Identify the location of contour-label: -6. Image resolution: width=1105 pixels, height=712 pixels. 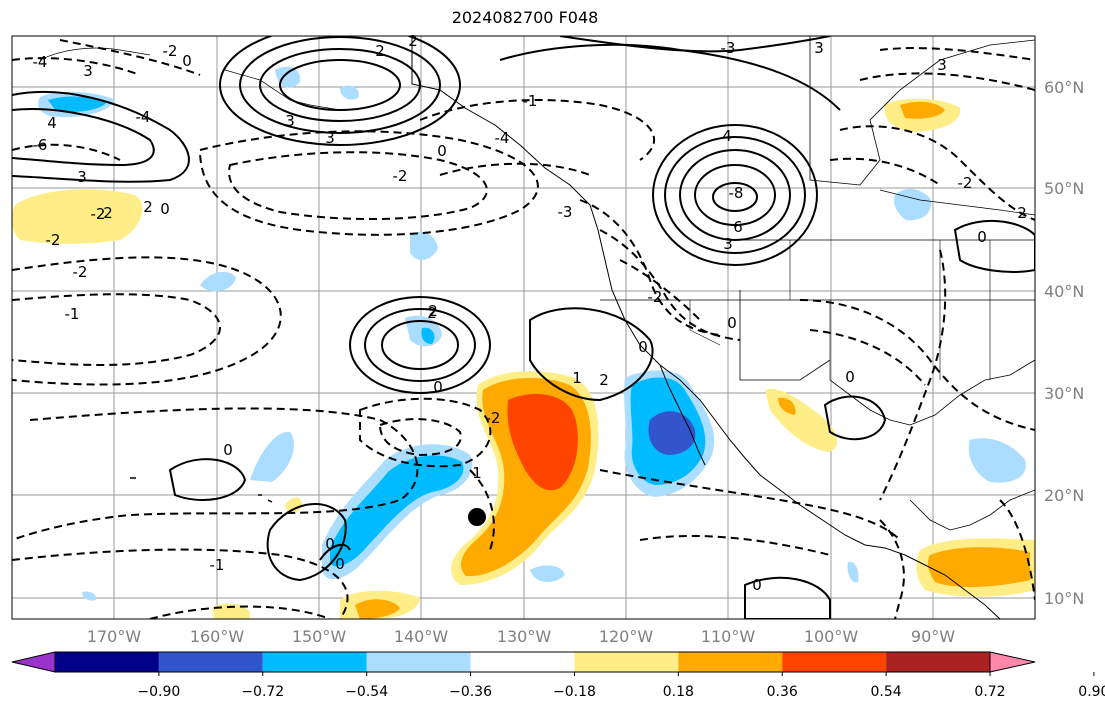
(40, 145).